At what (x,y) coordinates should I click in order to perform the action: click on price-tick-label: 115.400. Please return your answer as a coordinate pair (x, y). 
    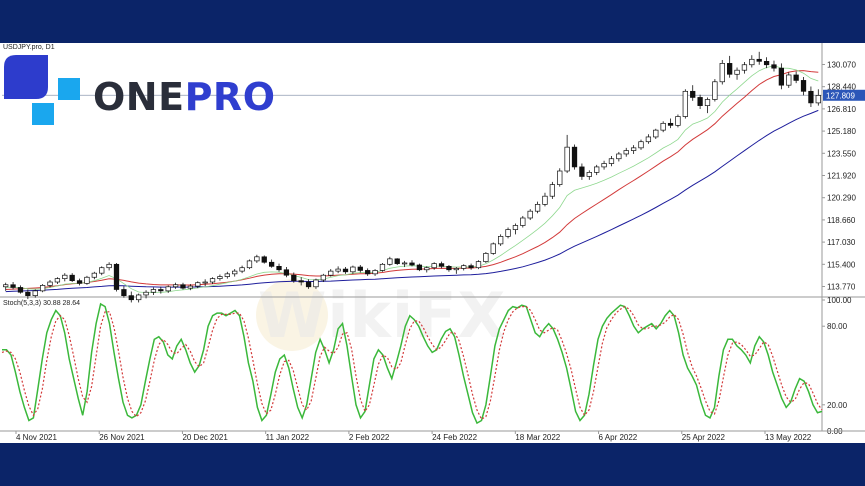
    Looking at the image, I should click on (841, 264).